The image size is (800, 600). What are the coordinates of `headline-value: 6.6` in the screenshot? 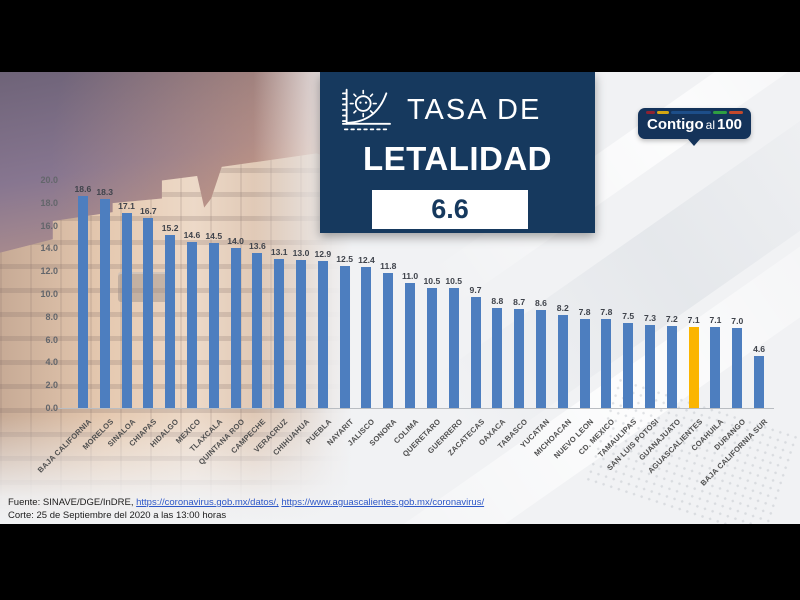 It's located at (450, 209).